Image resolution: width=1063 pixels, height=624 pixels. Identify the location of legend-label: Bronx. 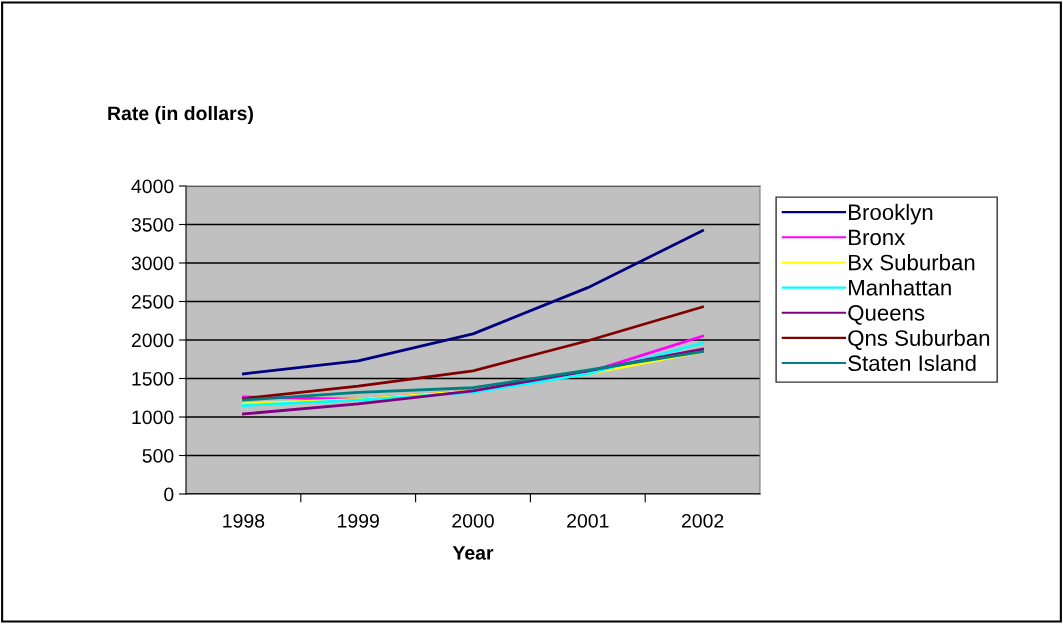
(877, 237).